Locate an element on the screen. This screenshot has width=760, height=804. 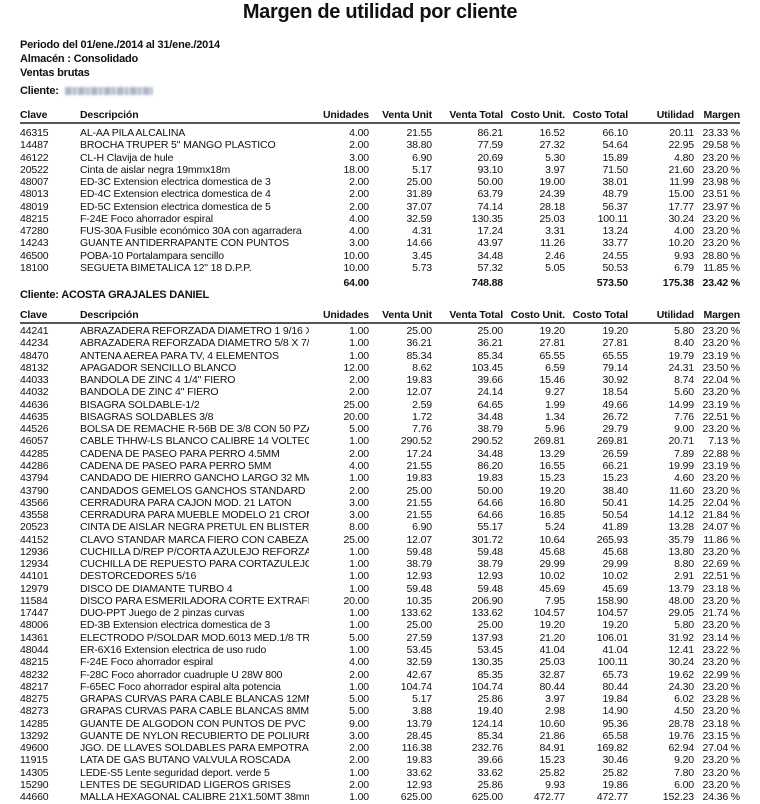
cell-costo-unit: 27.32 is located at coordinates (552, 145).